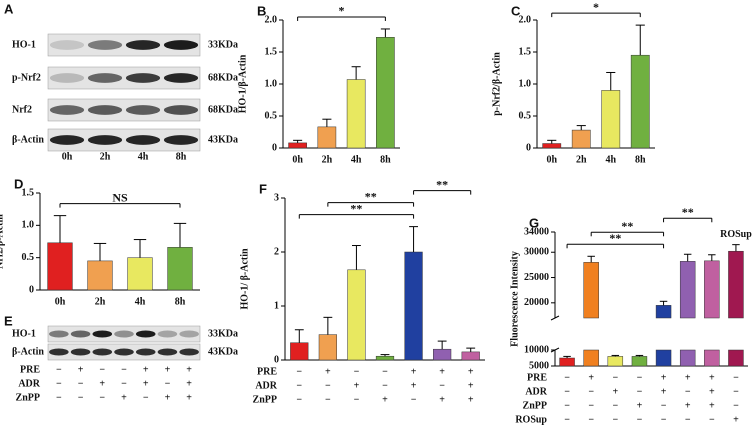 The height and width of the screenshot is (429, 753). Describe the element at coordinates (22, 109) in the screenshot. I see `protein-label: Nrf2` at that location.